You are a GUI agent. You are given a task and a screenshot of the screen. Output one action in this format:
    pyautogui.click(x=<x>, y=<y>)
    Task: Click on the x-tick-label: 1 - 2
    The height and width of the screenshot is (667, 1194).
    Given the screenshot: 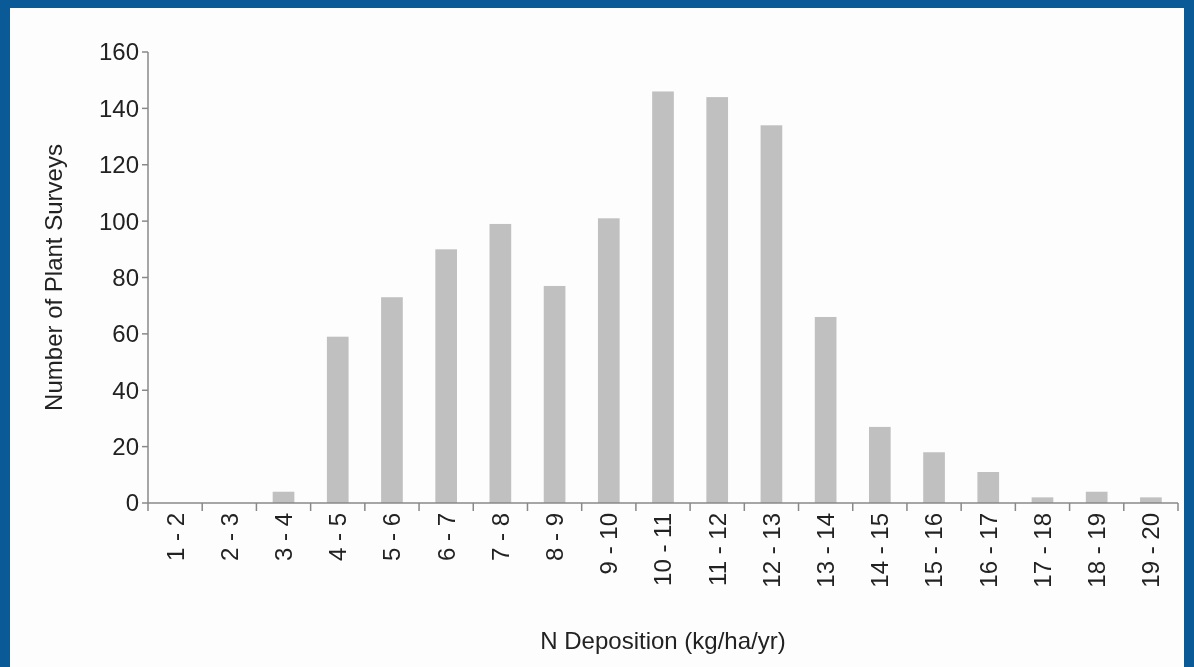 What is the action you would take?
    pyautogui.click(x=175, y=537)
    